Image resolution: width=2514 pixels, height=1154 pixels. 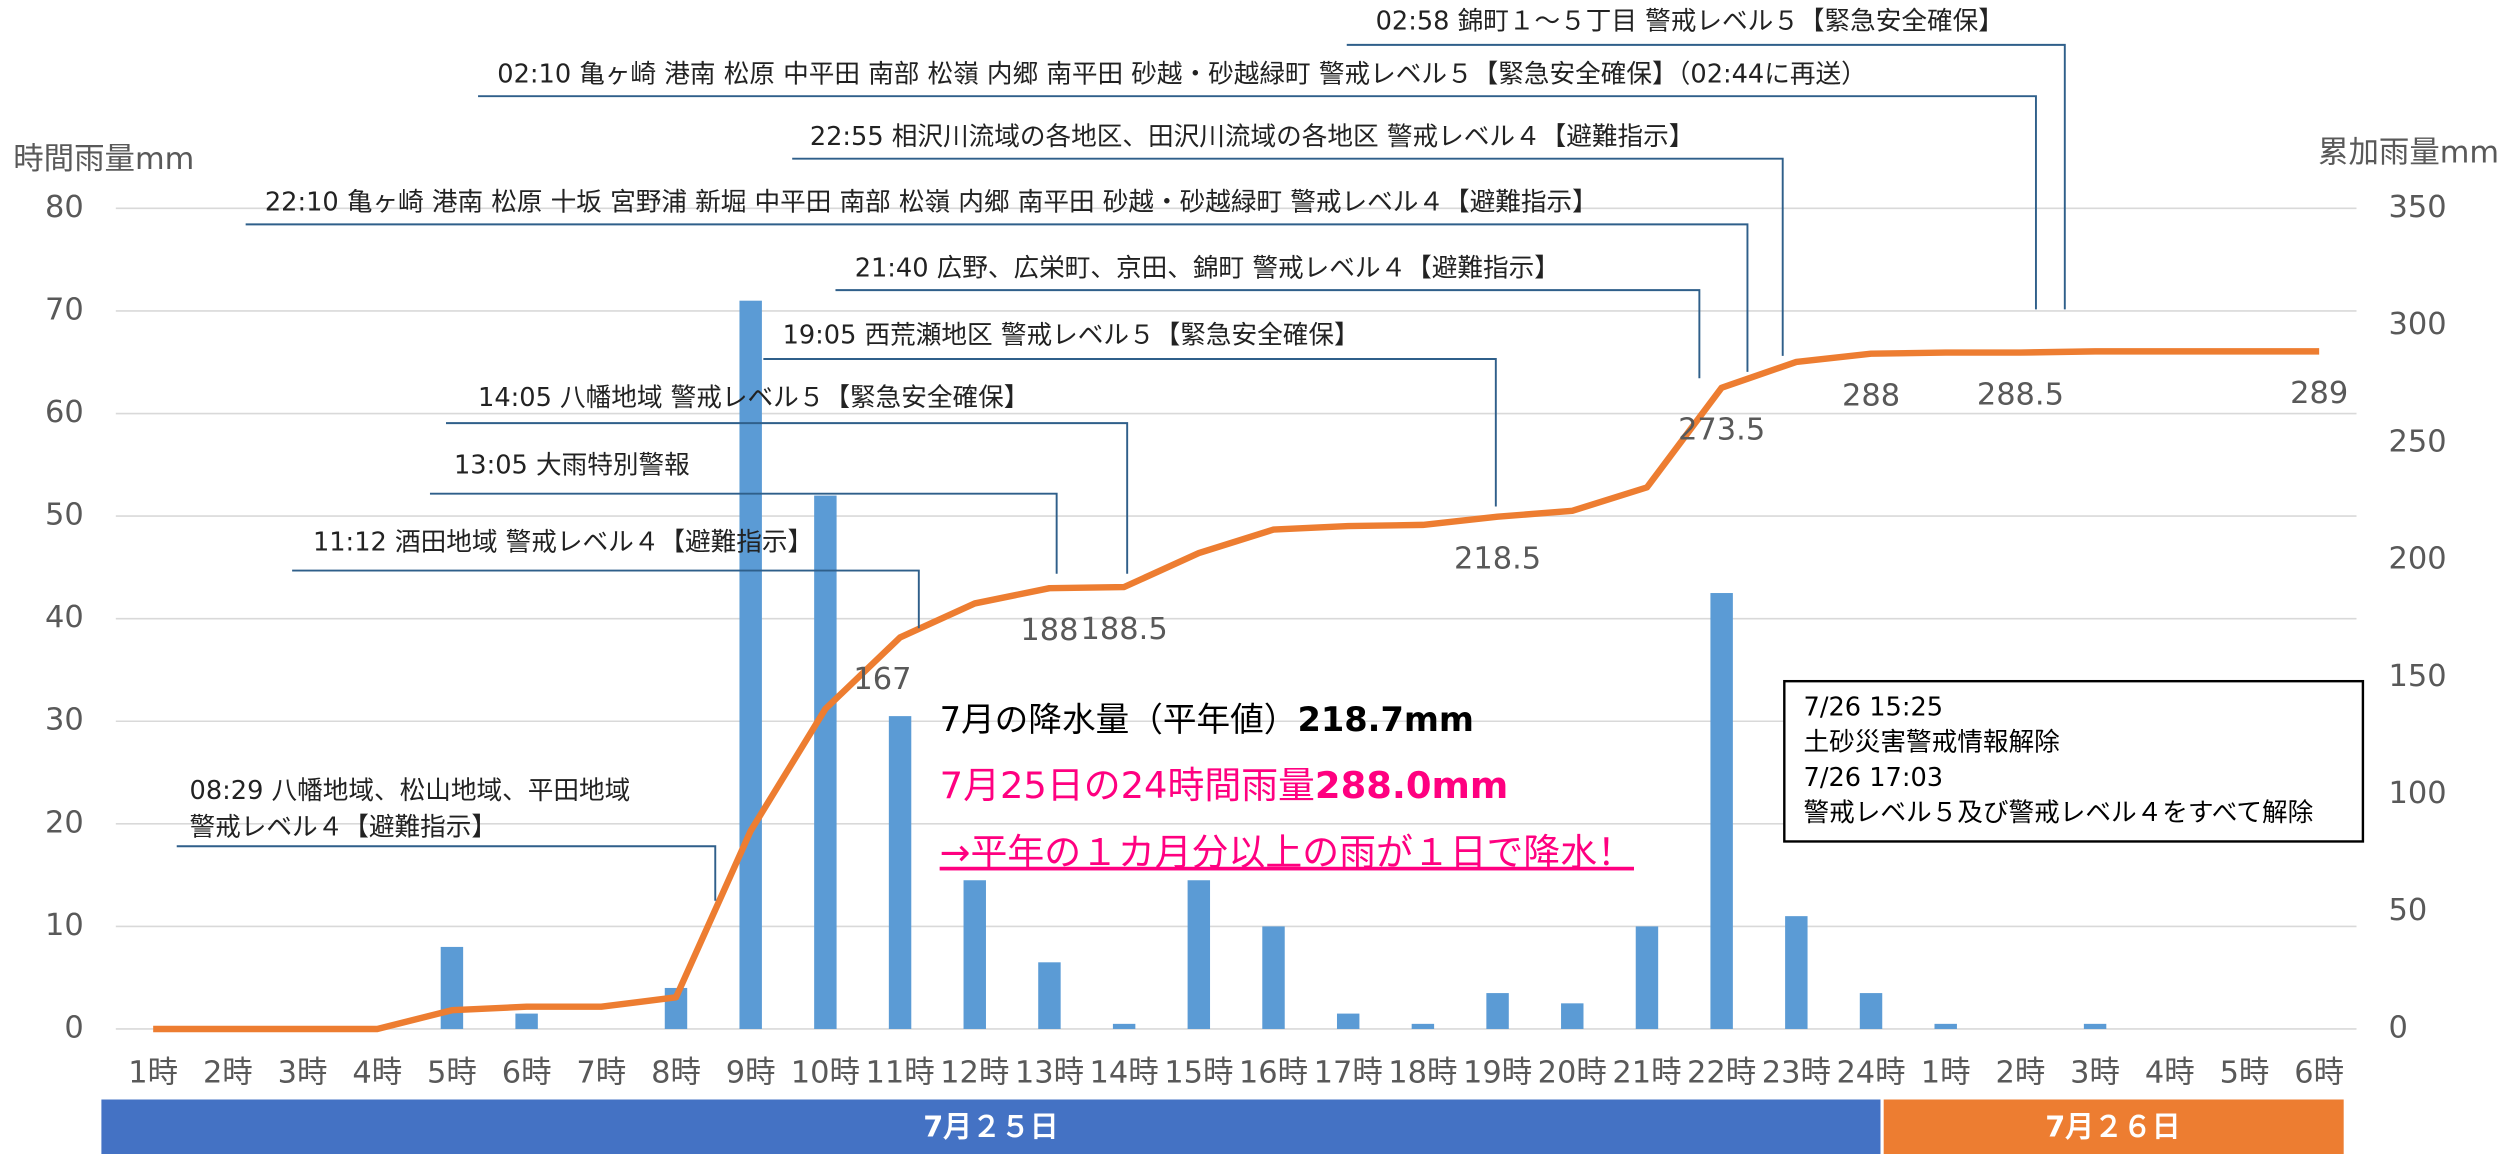 What do you see at coordinates (1690, 21) in the screenshot?
I see `annotation: 02:58 錦町１～５丁目 警戒レベル５【緊急安全確保】` at bounding box center [1690, 21].